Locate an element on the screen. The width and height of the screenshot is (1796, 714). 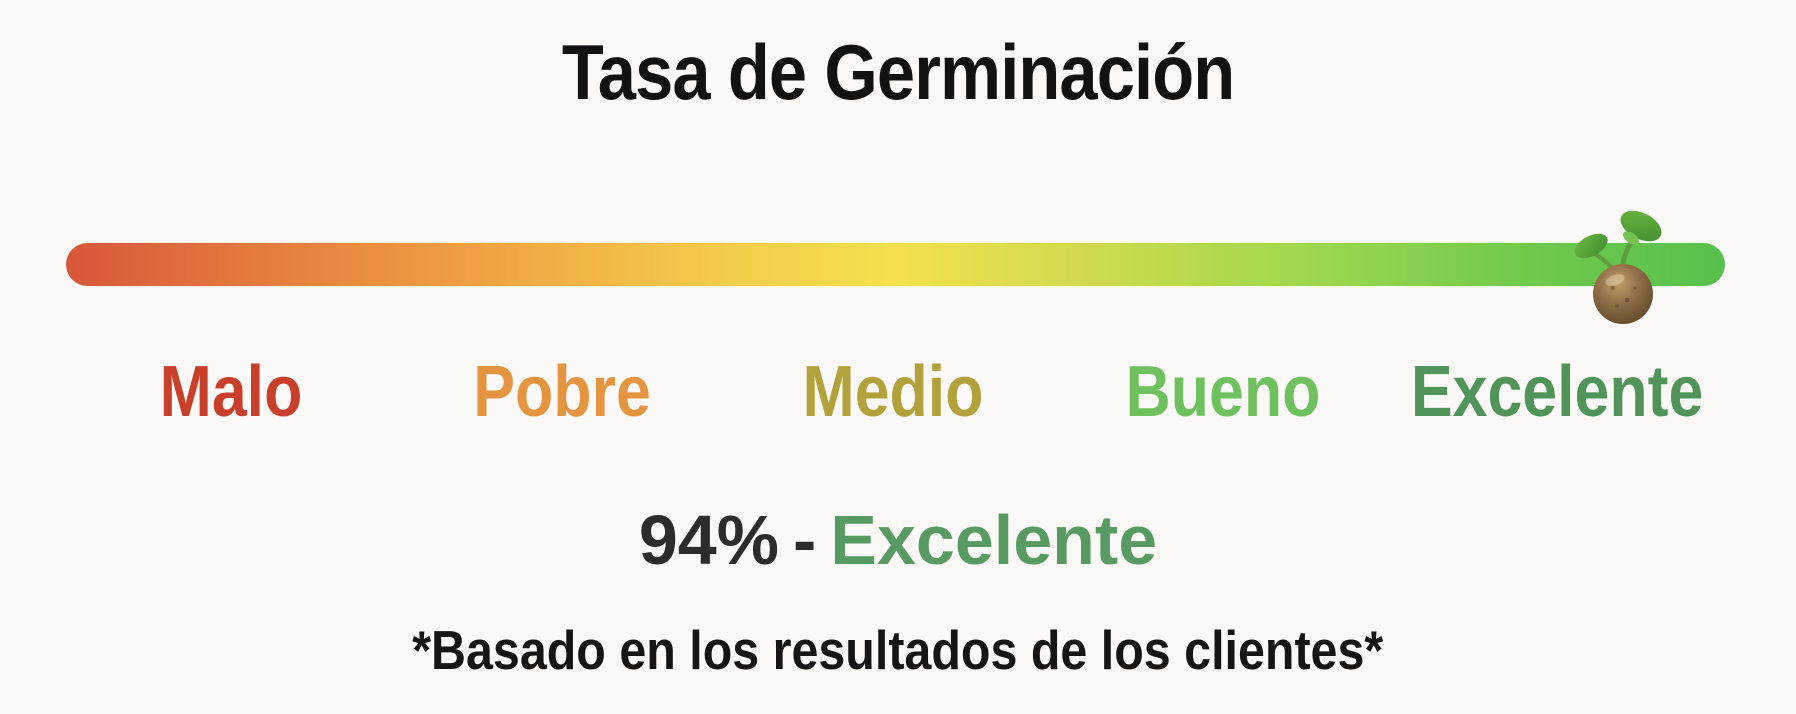
gradient-bar is located at coordinates (895, 264).